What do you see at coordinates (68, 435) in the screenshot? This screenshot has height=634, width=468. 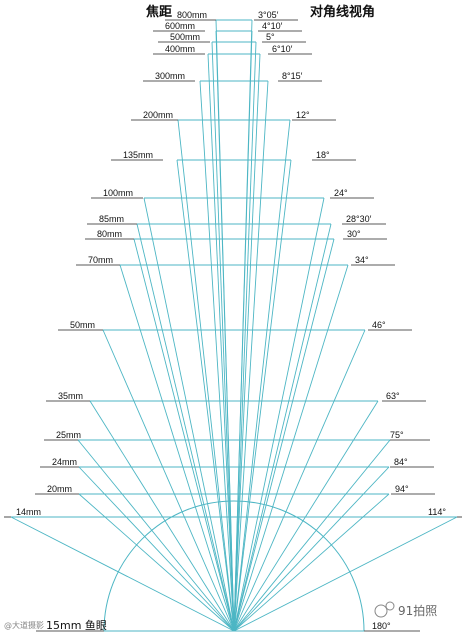 I see `focal-label: 25mm` at bounding box center [68, 435].